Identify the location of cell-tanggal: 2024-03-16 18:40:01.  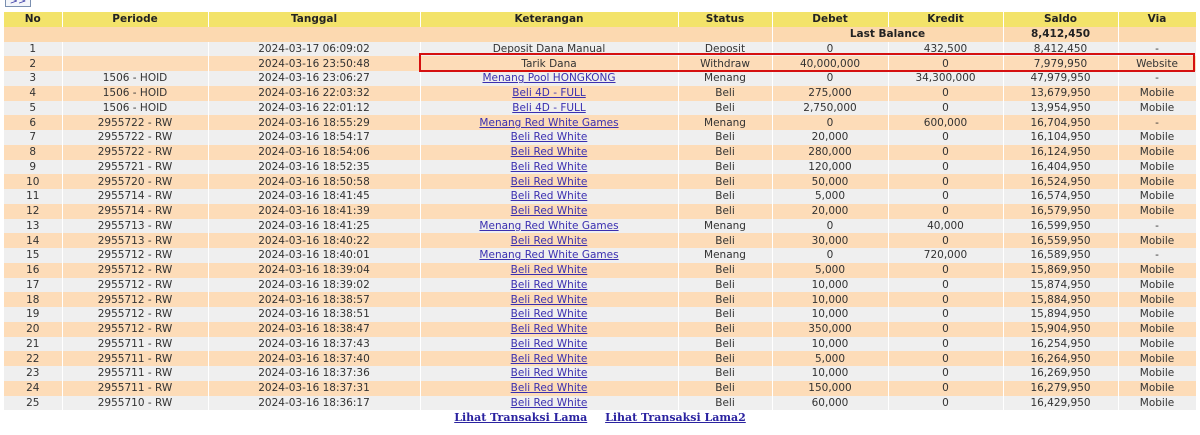
(314, 255).